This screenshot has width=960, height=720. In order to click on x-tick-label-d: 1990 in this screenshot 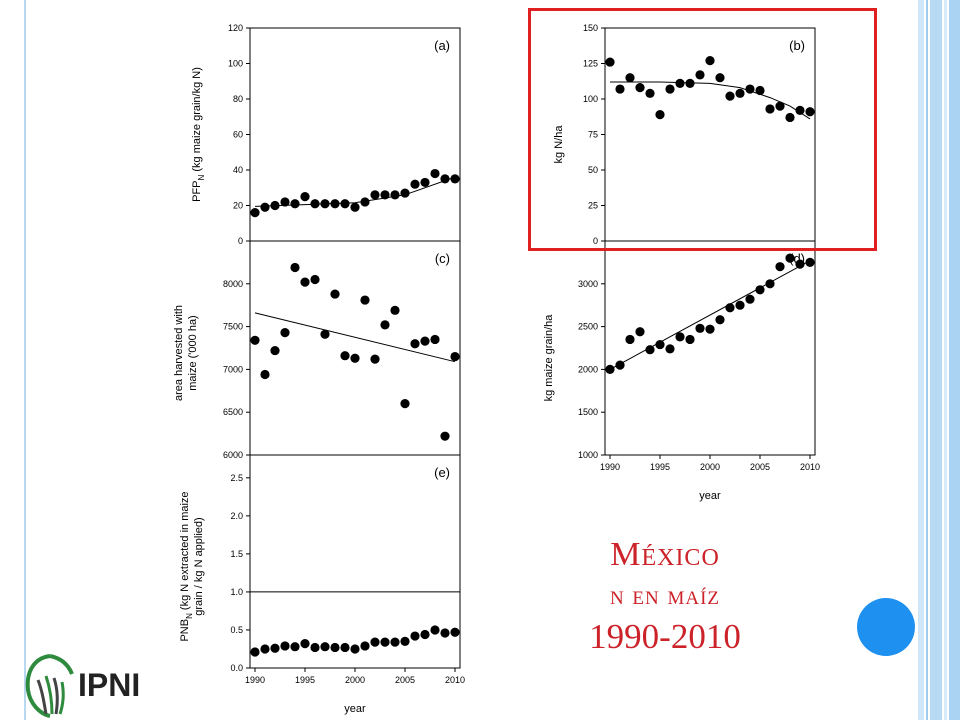, I will do `click(610, 467)`.